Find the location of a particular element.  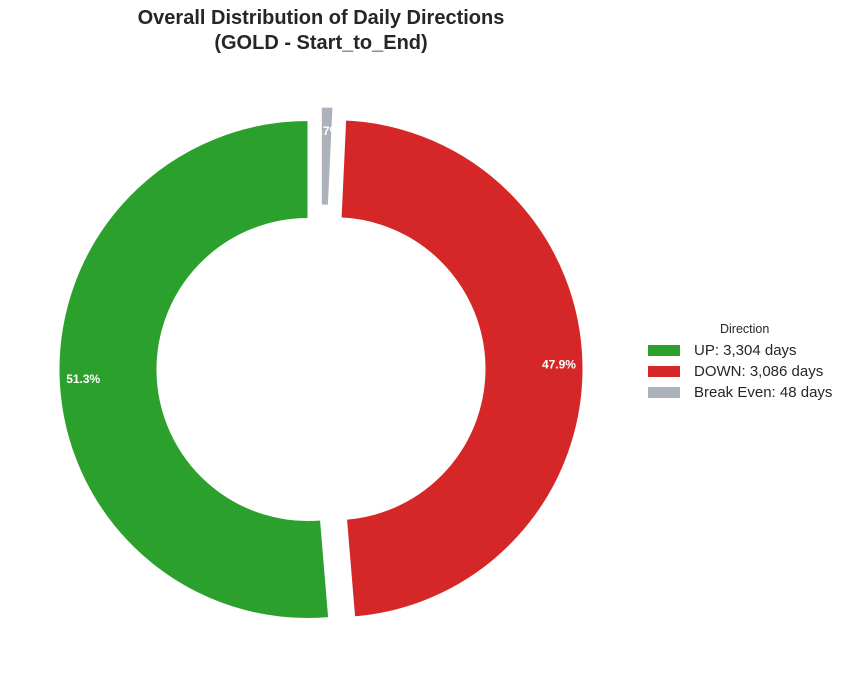

chart-title-line-2: (GOLD - Start_to_End) is located at coordinates (321, 43).